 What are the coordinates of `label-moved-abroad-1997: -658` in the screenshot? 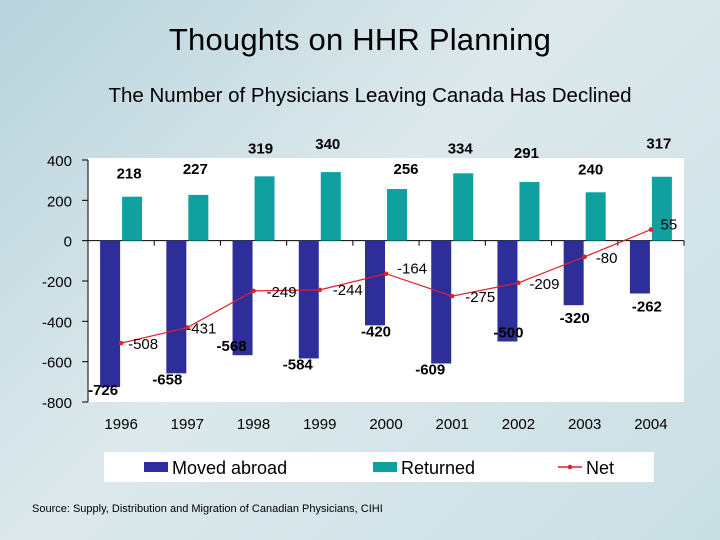 It's located at (167, 379).